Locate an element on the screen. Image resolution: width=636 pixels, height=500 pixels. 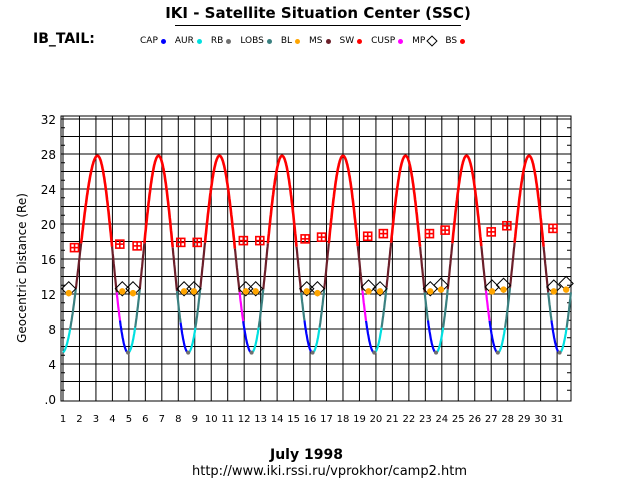
x-tick-label: 4 is located at coordinates (112, 419).